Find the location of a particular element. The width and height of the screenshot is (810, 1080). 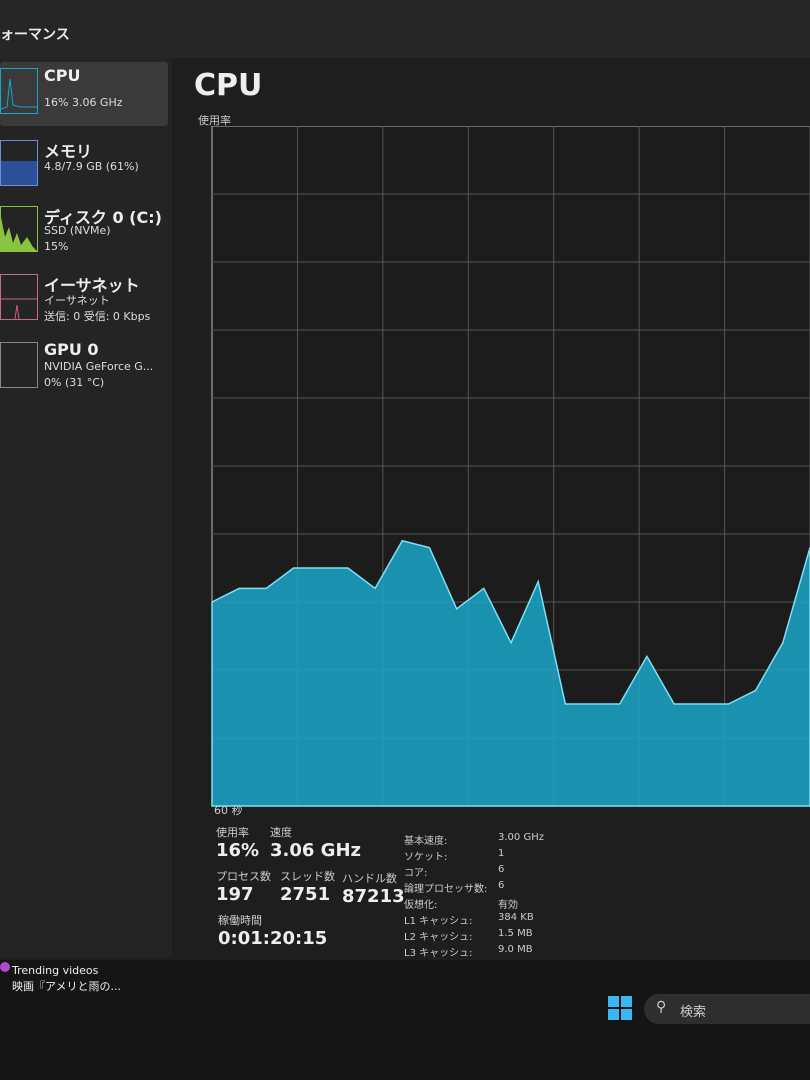

memory-item: メモリ 4.8/7.9 GB (61%) is located at coordinates (84, 166).